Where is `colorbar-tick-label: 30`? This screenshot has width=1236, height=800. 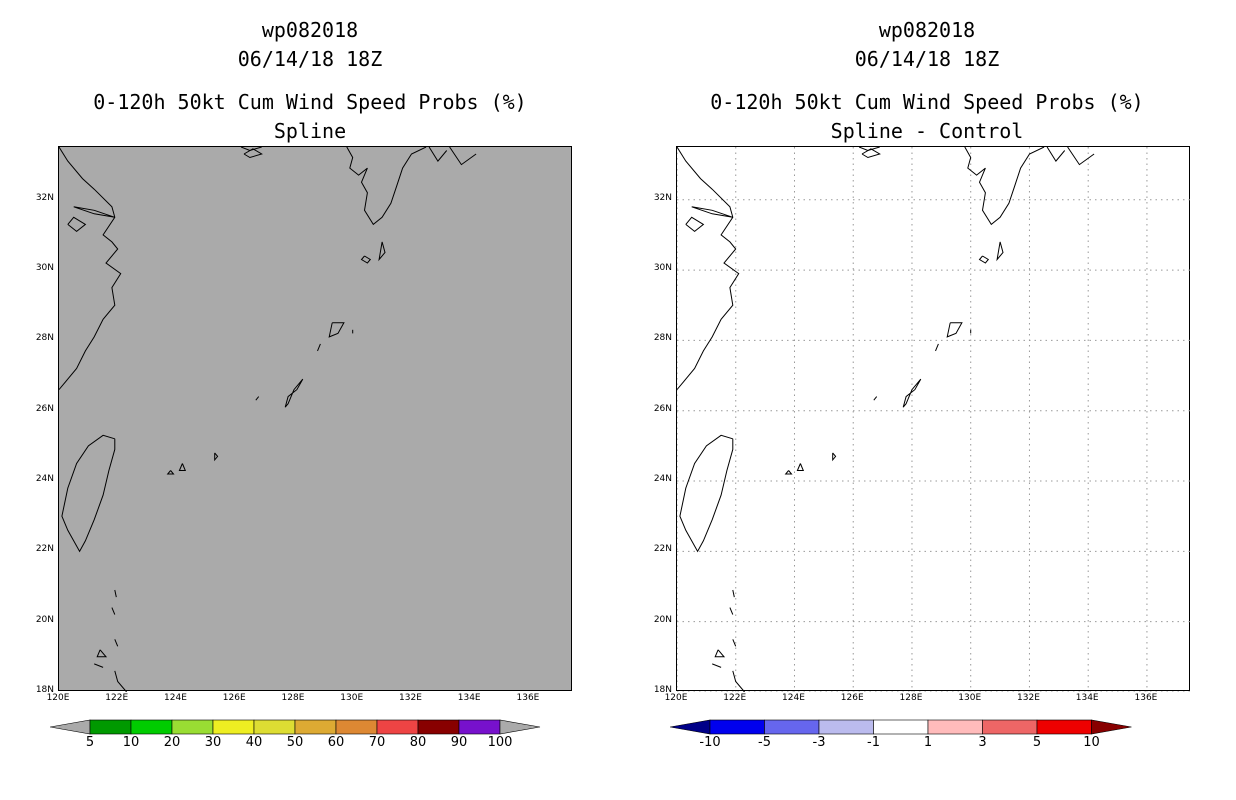
colorbar-tick-label: 30 is located at coordinates (213, 742).